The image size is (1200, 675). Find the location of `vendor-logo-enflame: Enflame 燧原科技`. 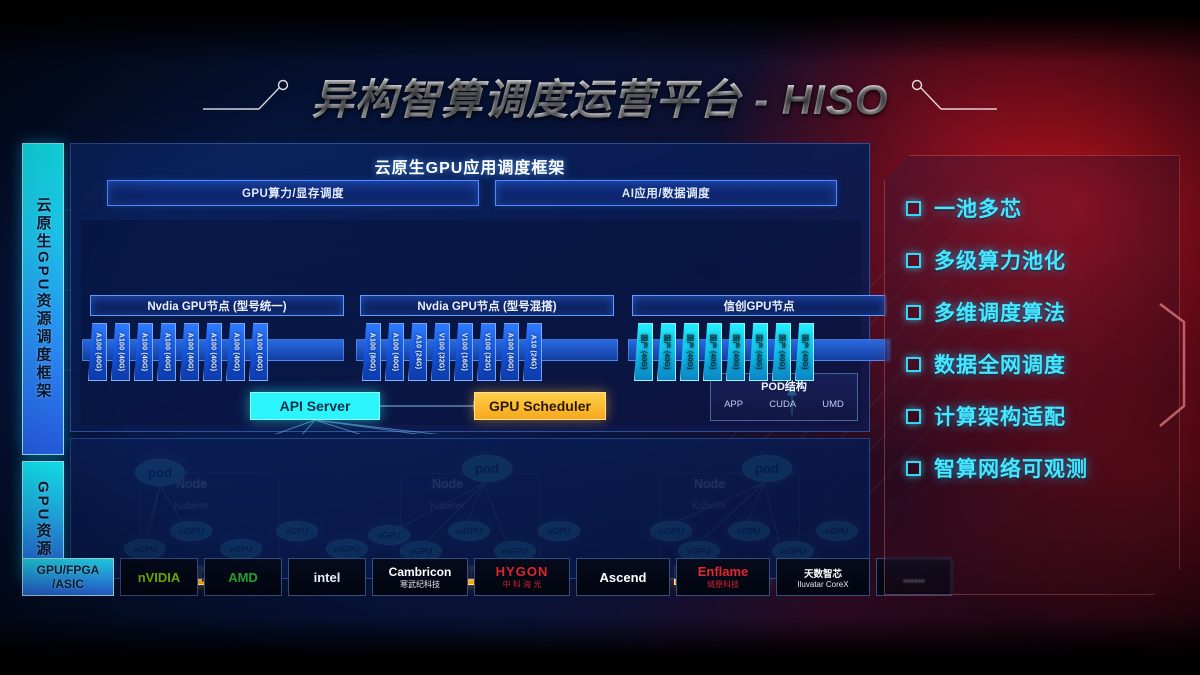

vendor-logo-enflame: Enflame 燧原科技 is located at coordinates (723, 577).